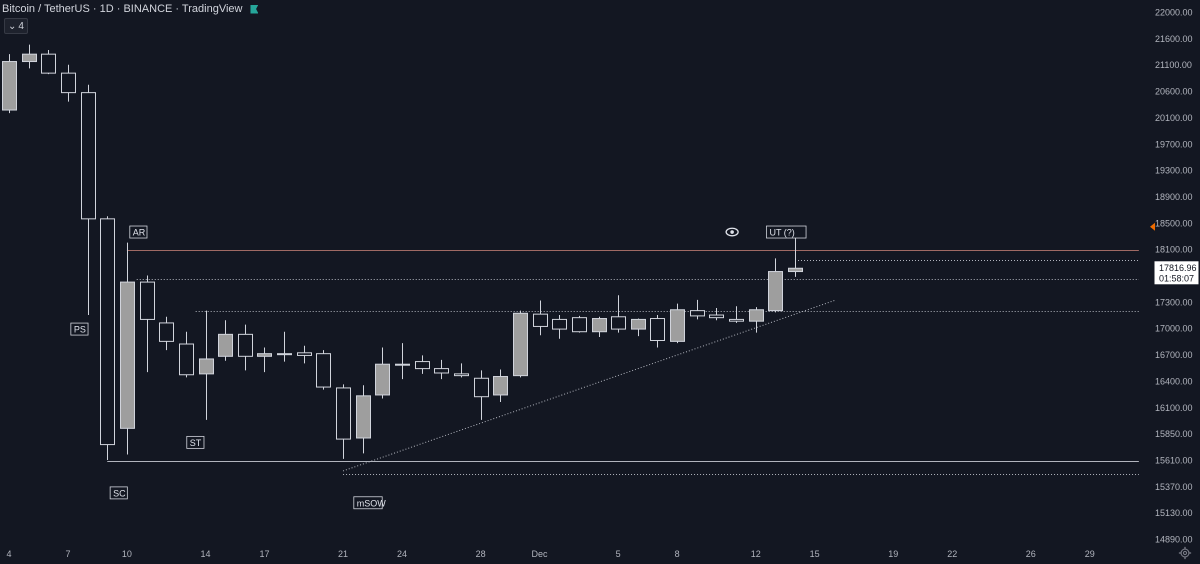 This screenshot has width=1200, height=564. I want to click on x-tick-label: 21, so click(343, 554).